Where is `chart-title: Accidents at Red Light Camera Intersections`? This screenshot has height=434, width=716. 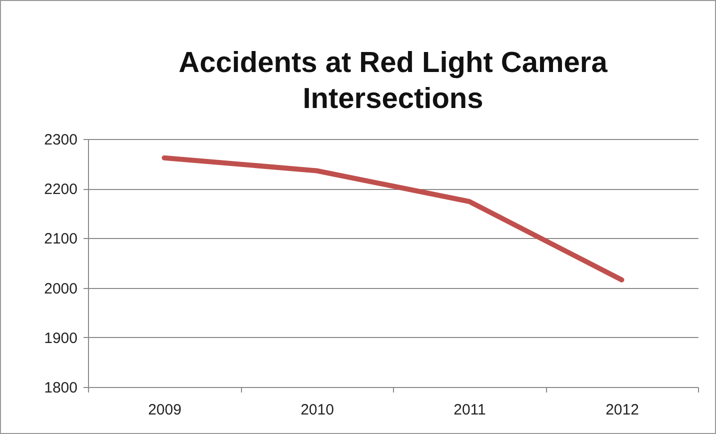
chart-title: Accidents at Red Light Camera Intersections is located at coordinates (393, 81).